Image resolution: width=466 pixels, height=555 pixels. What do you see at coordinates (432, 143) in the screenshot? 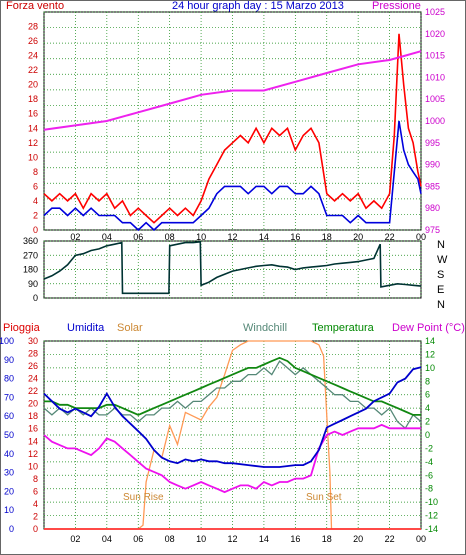
I see `pressure-tick-label: 995` at bounding box center [432, 143].